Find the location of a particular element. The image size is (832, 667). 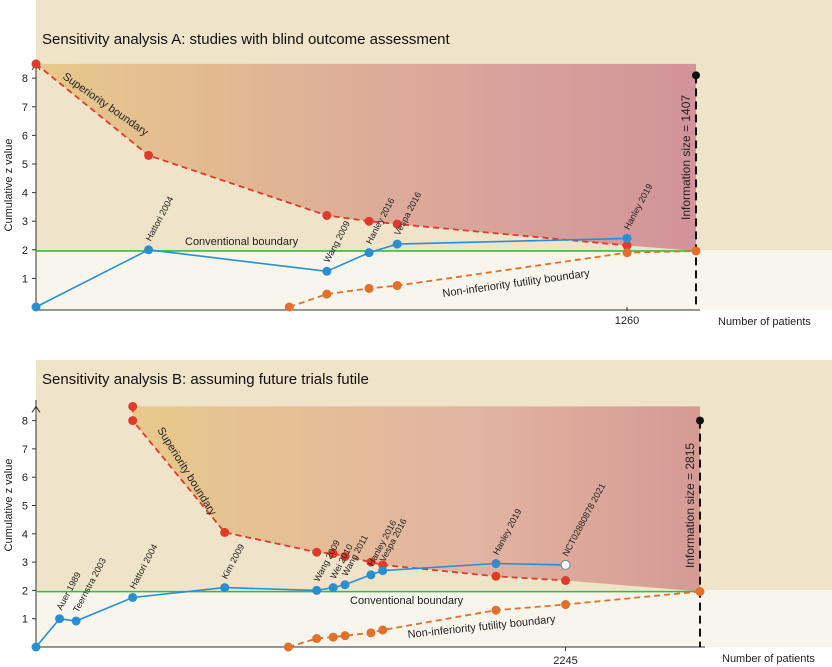

panel-b-y-ticks: 1 2 3 4 5 6 7 8 is located at coordinates (31, 515).